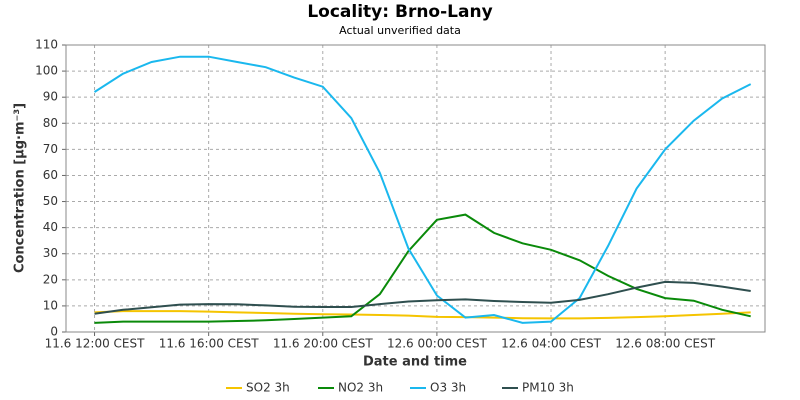 Image resolution: width=800 pixels, height=400 pixels. What do you see at coordinates (400, 30) in the screenshot?
I see `chart-subtitle: Actual unverified data` at bounding box center [400, 30].